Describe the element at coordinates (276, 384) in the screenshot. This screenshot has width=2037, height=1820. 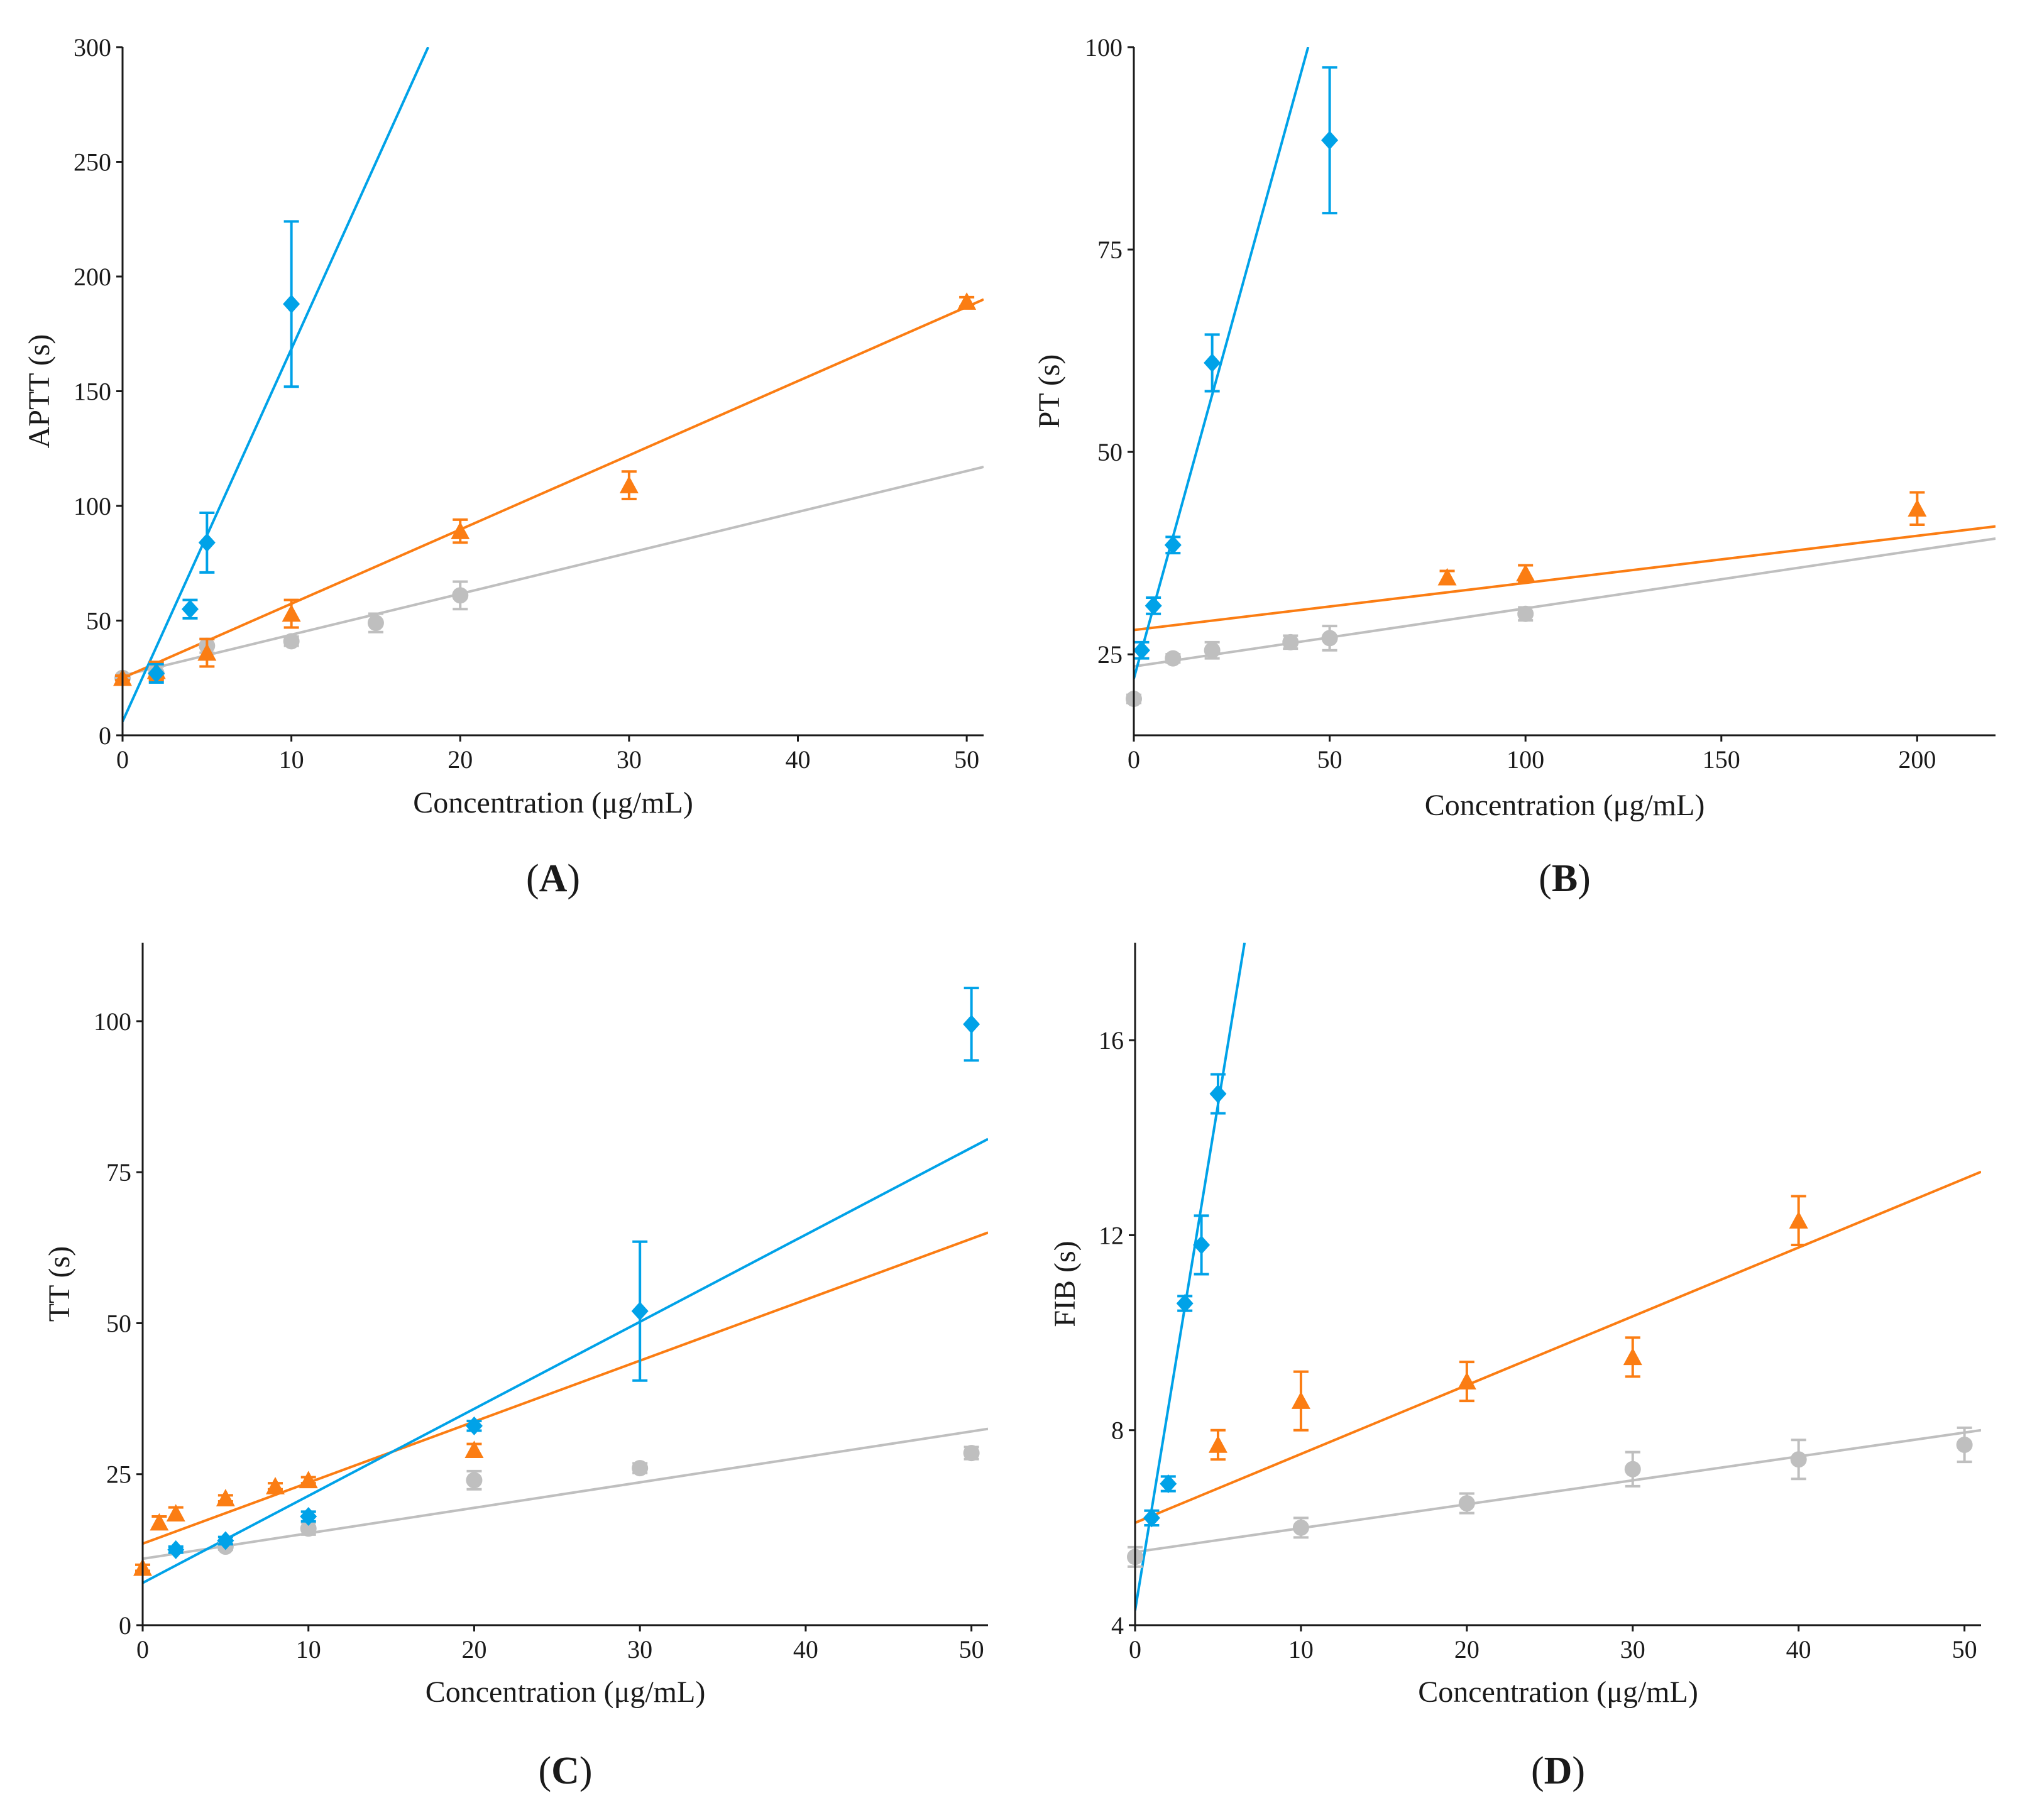
I see `panel-a-fit-line-blue` at that location.